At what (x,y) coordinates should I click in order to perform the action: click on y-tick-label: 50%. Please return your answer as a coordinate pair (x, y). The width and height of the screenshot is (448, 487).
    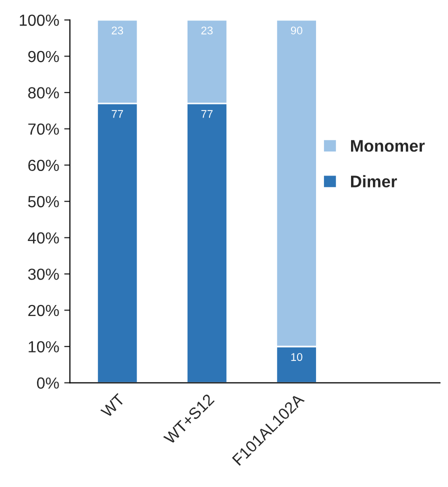
    Looking at the image, I should click on (43, 202).